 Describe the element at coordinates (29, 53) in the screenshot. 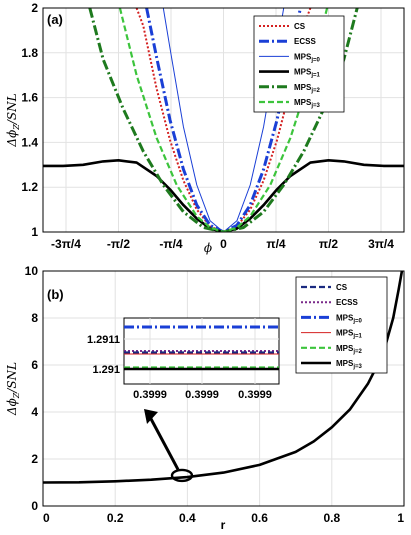

I see `ytick-a-4: 1.8` at that location.